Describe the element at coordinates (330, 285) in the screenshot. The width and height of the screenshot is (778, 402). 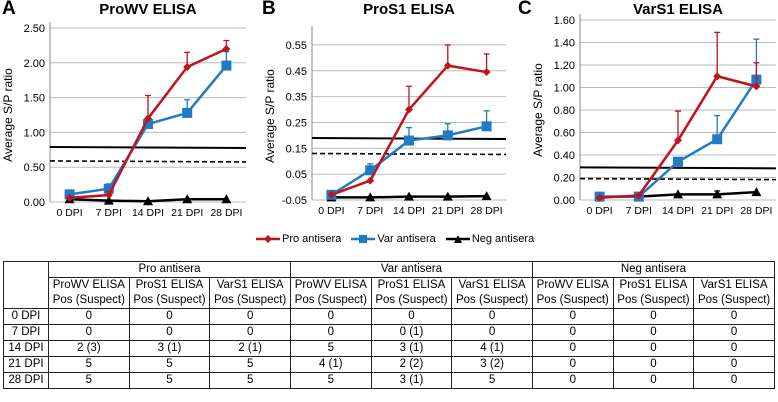
I see `assay-name: ProWV ELISA` at that location.